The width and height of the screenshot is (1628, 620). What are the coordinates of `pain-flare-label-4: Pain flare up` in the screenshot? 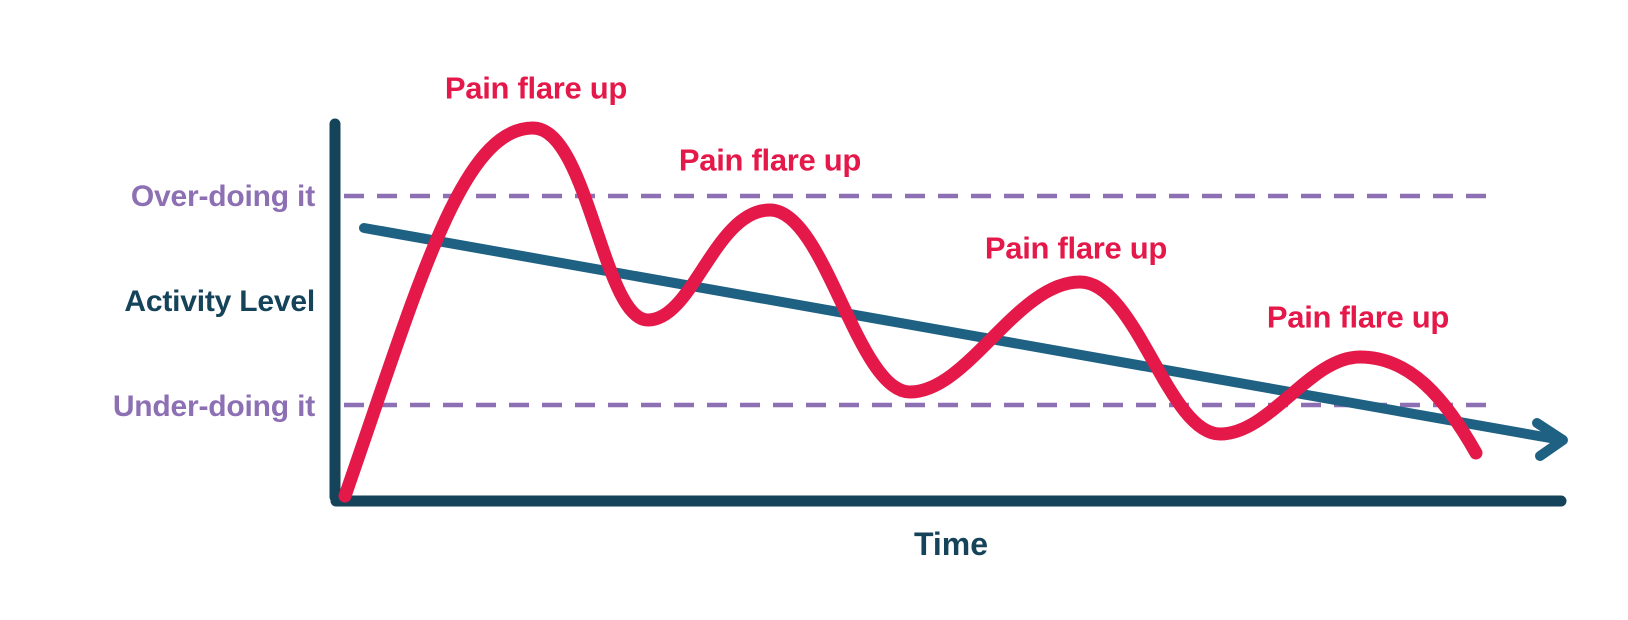 It's located at (1358, 317).